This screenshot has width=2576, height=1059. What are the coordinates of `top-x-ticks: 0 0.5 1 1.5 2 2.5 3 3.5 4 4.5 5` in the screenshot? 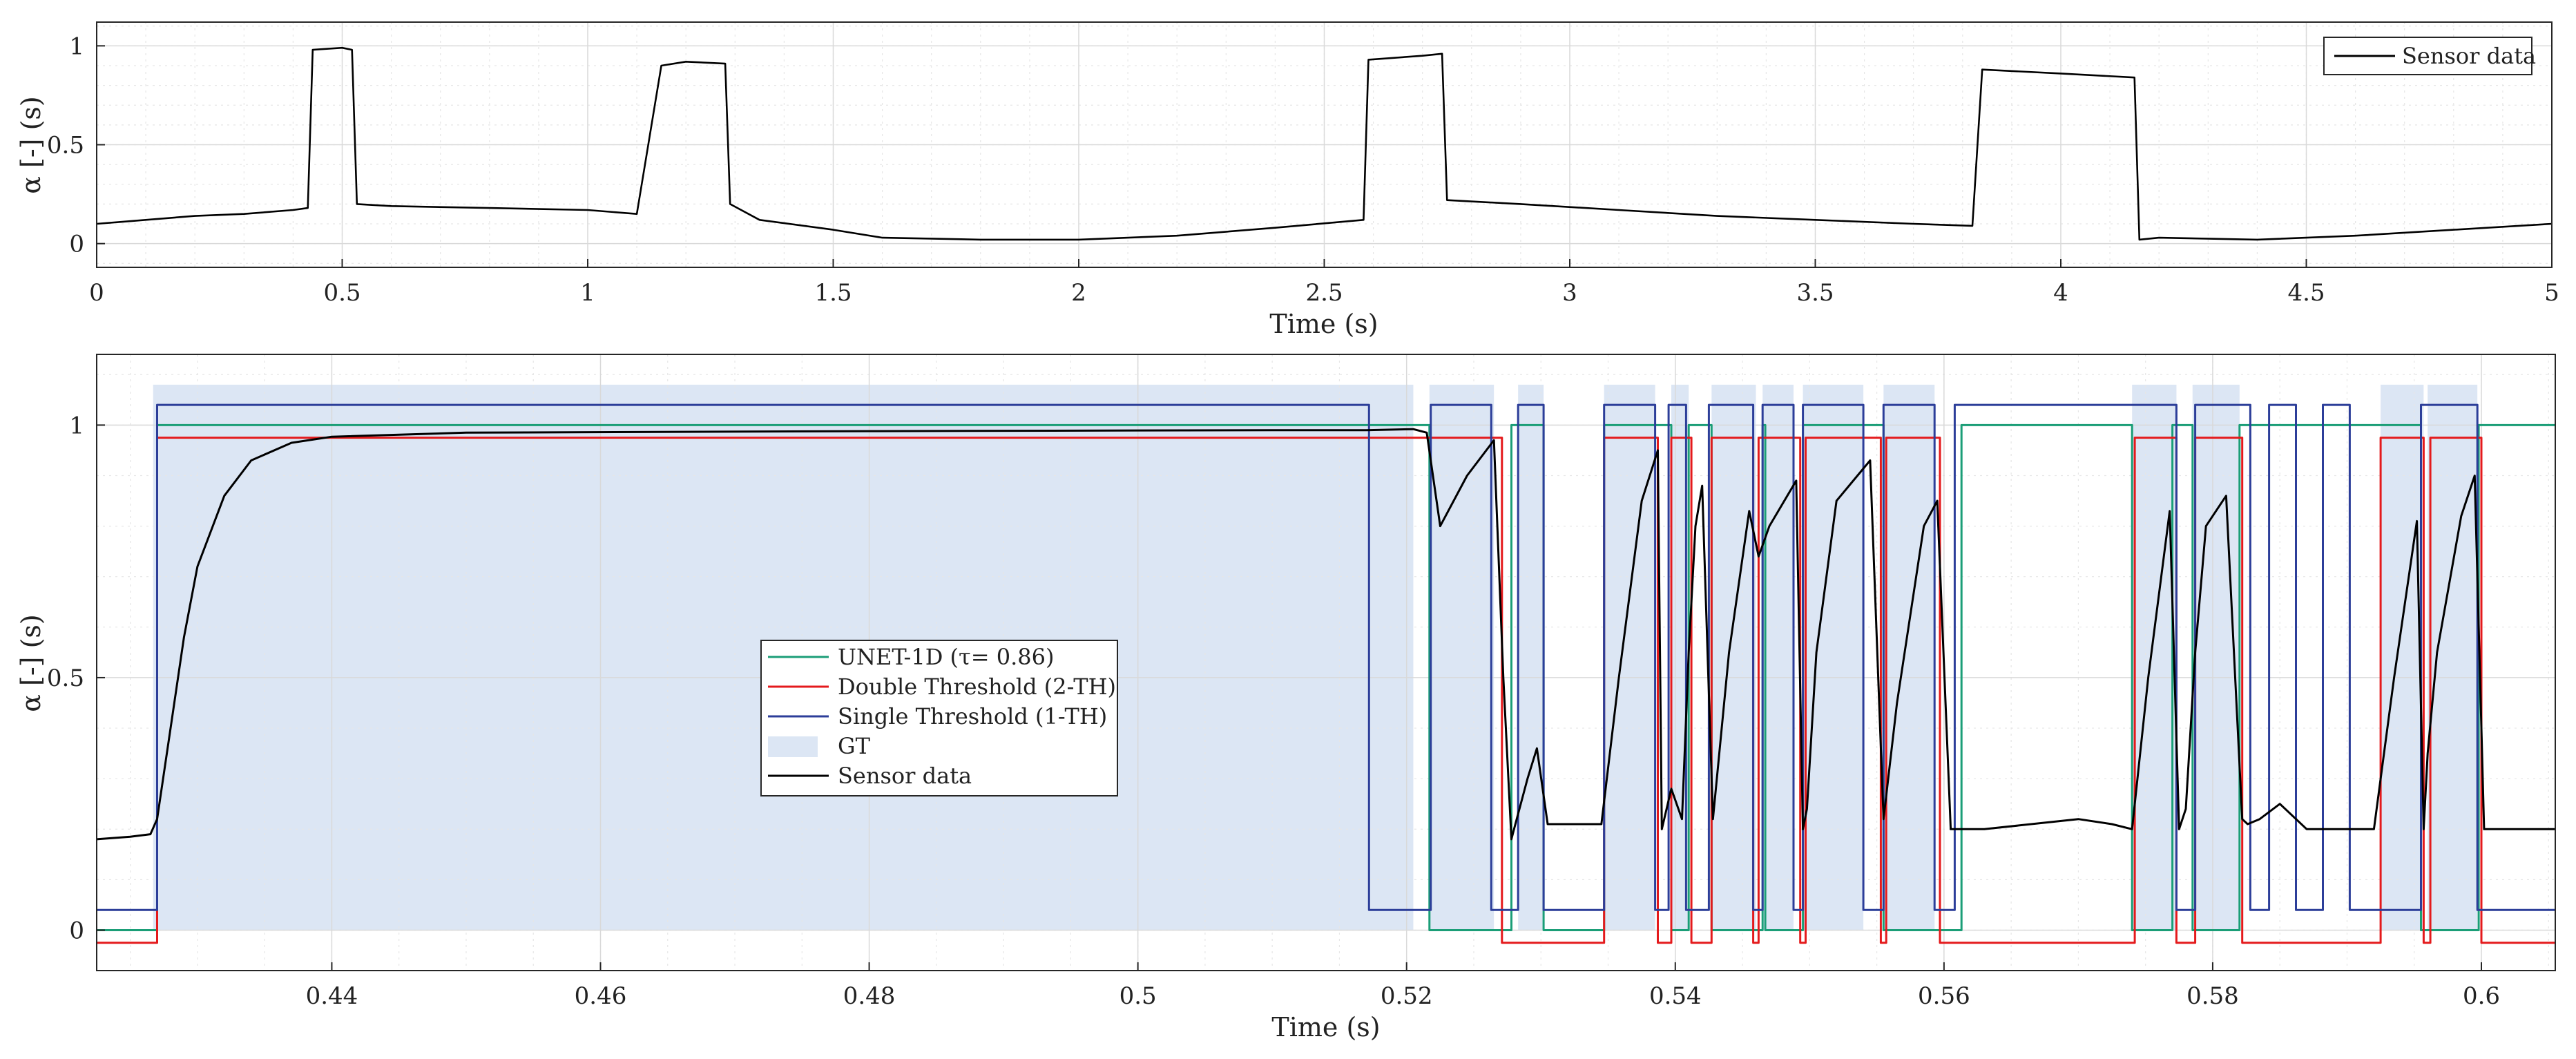 It's located at (1324, 283).